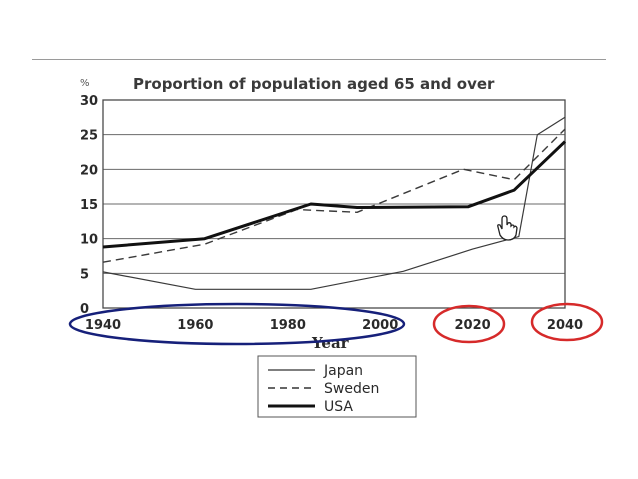 Image resolution: width=638 pixels, height=479 pixels. Describe the element at coordinates (89, 240) in the screenshot. I see `y-tick-label: 10` at that location.